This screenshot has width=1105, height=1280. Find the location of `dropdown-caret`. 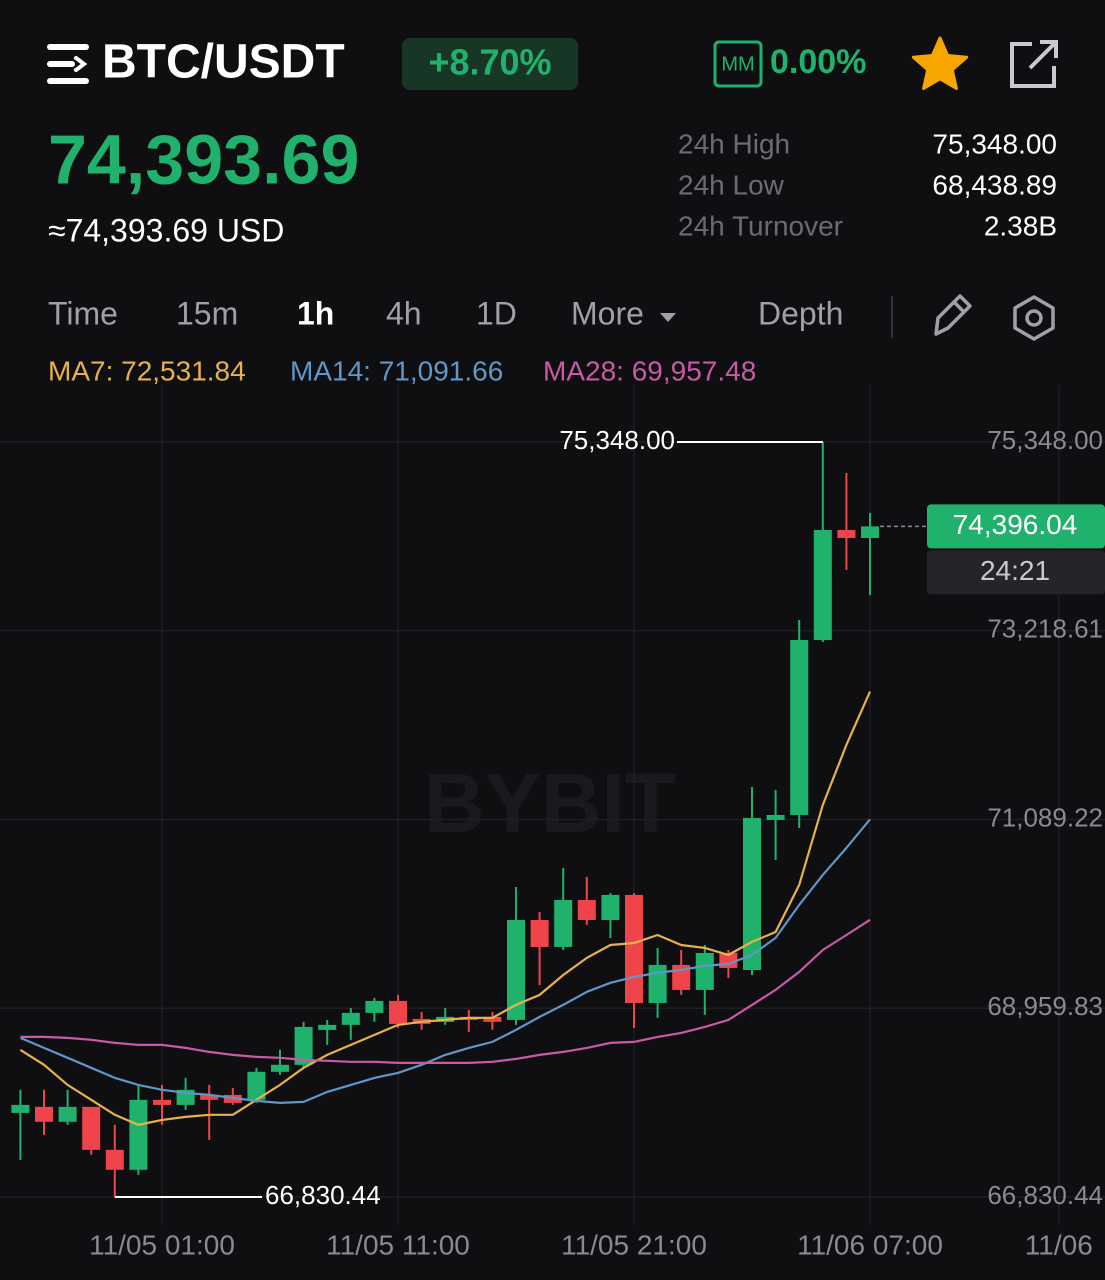

dropdown-caret is located at coordinates (668, 317).